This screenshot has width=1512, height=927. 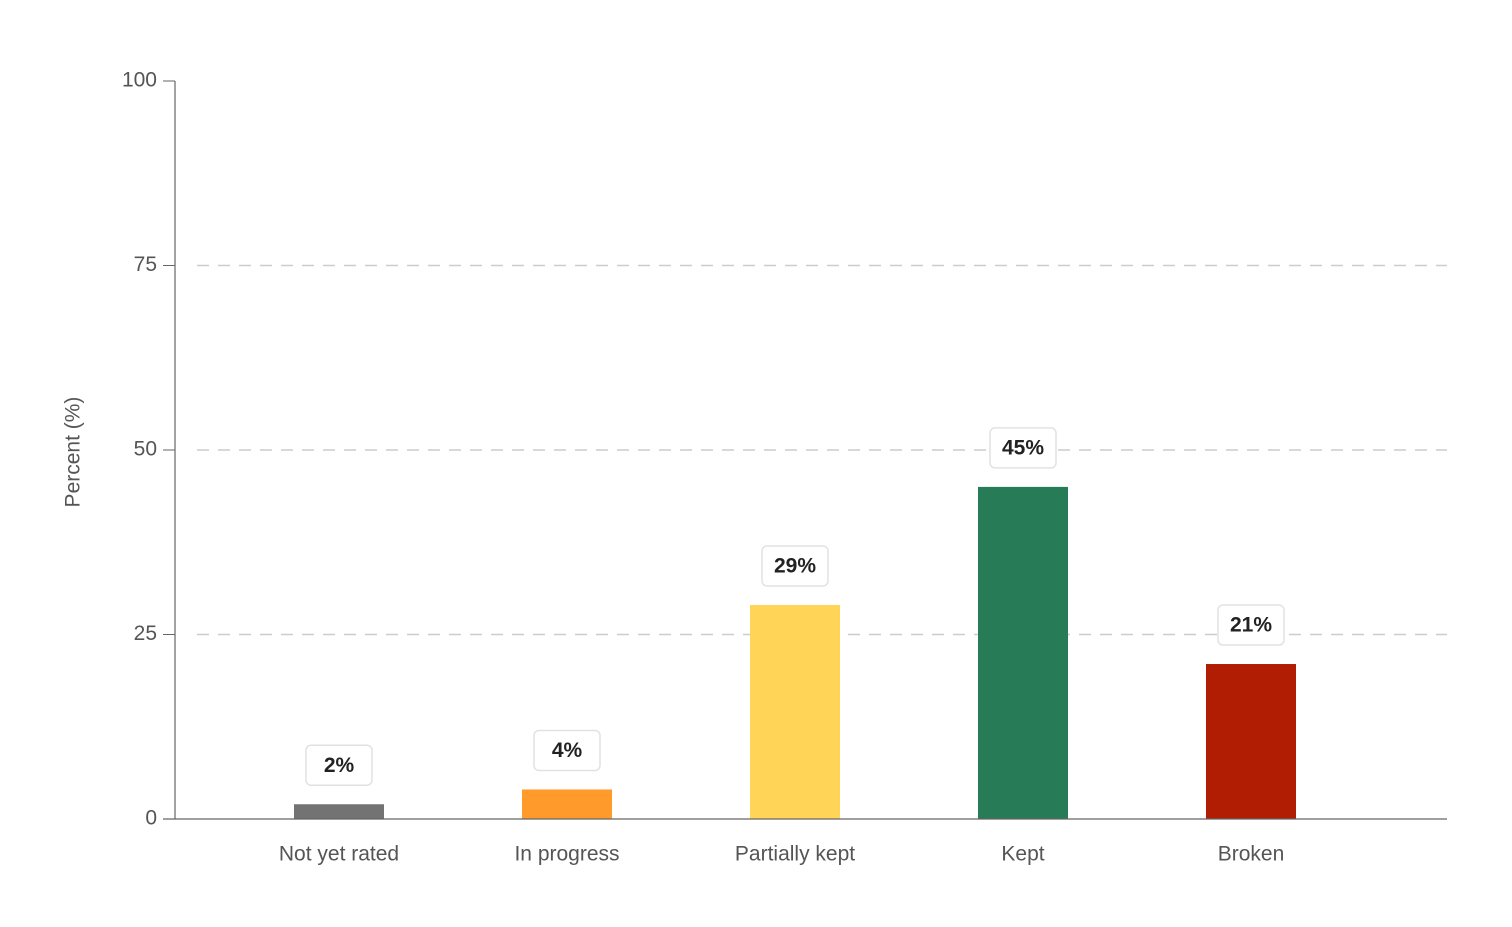 I want to click on value-label: 45%, so click(x=1023, y=447).